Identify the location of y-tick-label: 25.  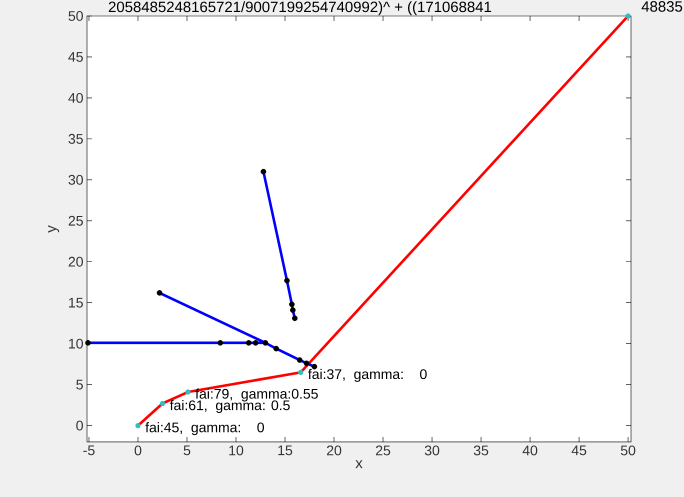
(75, 221).